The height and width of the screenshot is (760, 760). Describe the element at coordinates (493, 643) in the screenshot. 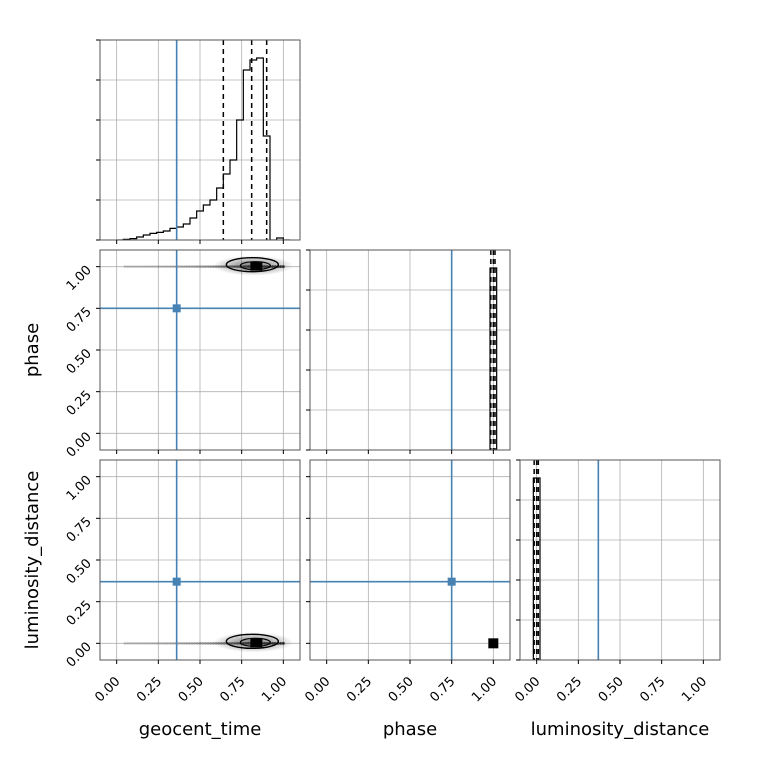

I see `sample-square` at that location.